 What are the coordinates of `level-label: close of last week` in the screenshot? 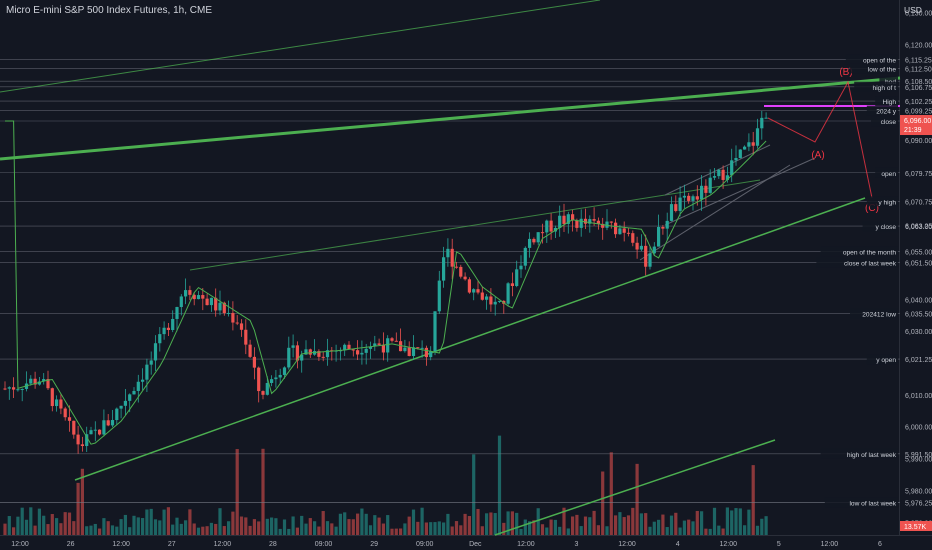 It's located at (870, 264).